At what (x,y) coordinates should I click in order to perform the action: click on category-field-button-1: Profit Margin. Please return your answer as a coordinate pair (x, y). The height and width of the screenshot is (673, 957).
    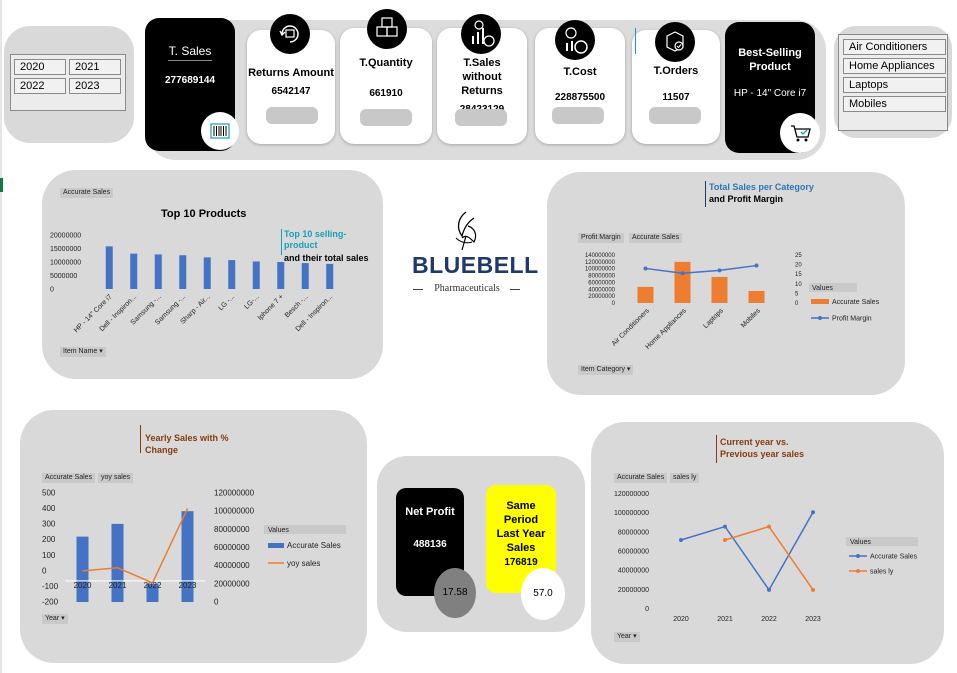
    Looking at the image, I should click on (601, 238).